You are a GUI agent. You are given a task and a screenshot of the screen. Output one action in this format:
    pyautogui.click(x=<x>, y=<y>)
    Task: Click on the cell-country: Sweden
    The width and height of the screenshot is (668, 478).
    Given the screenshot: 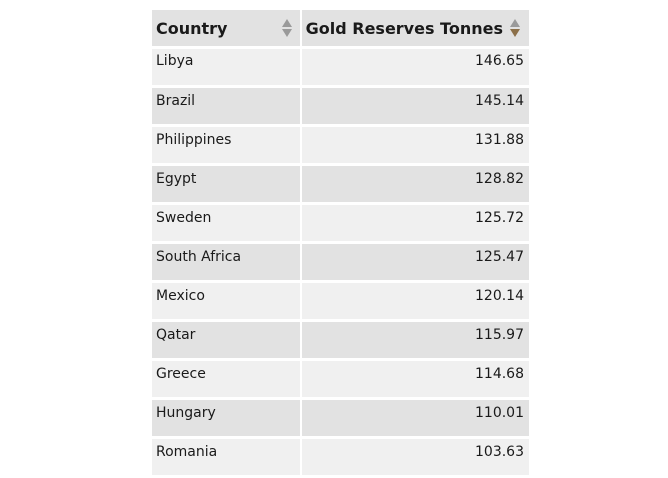 What is the action you would take?
    pyautogui.click(x=226, y=223)
    